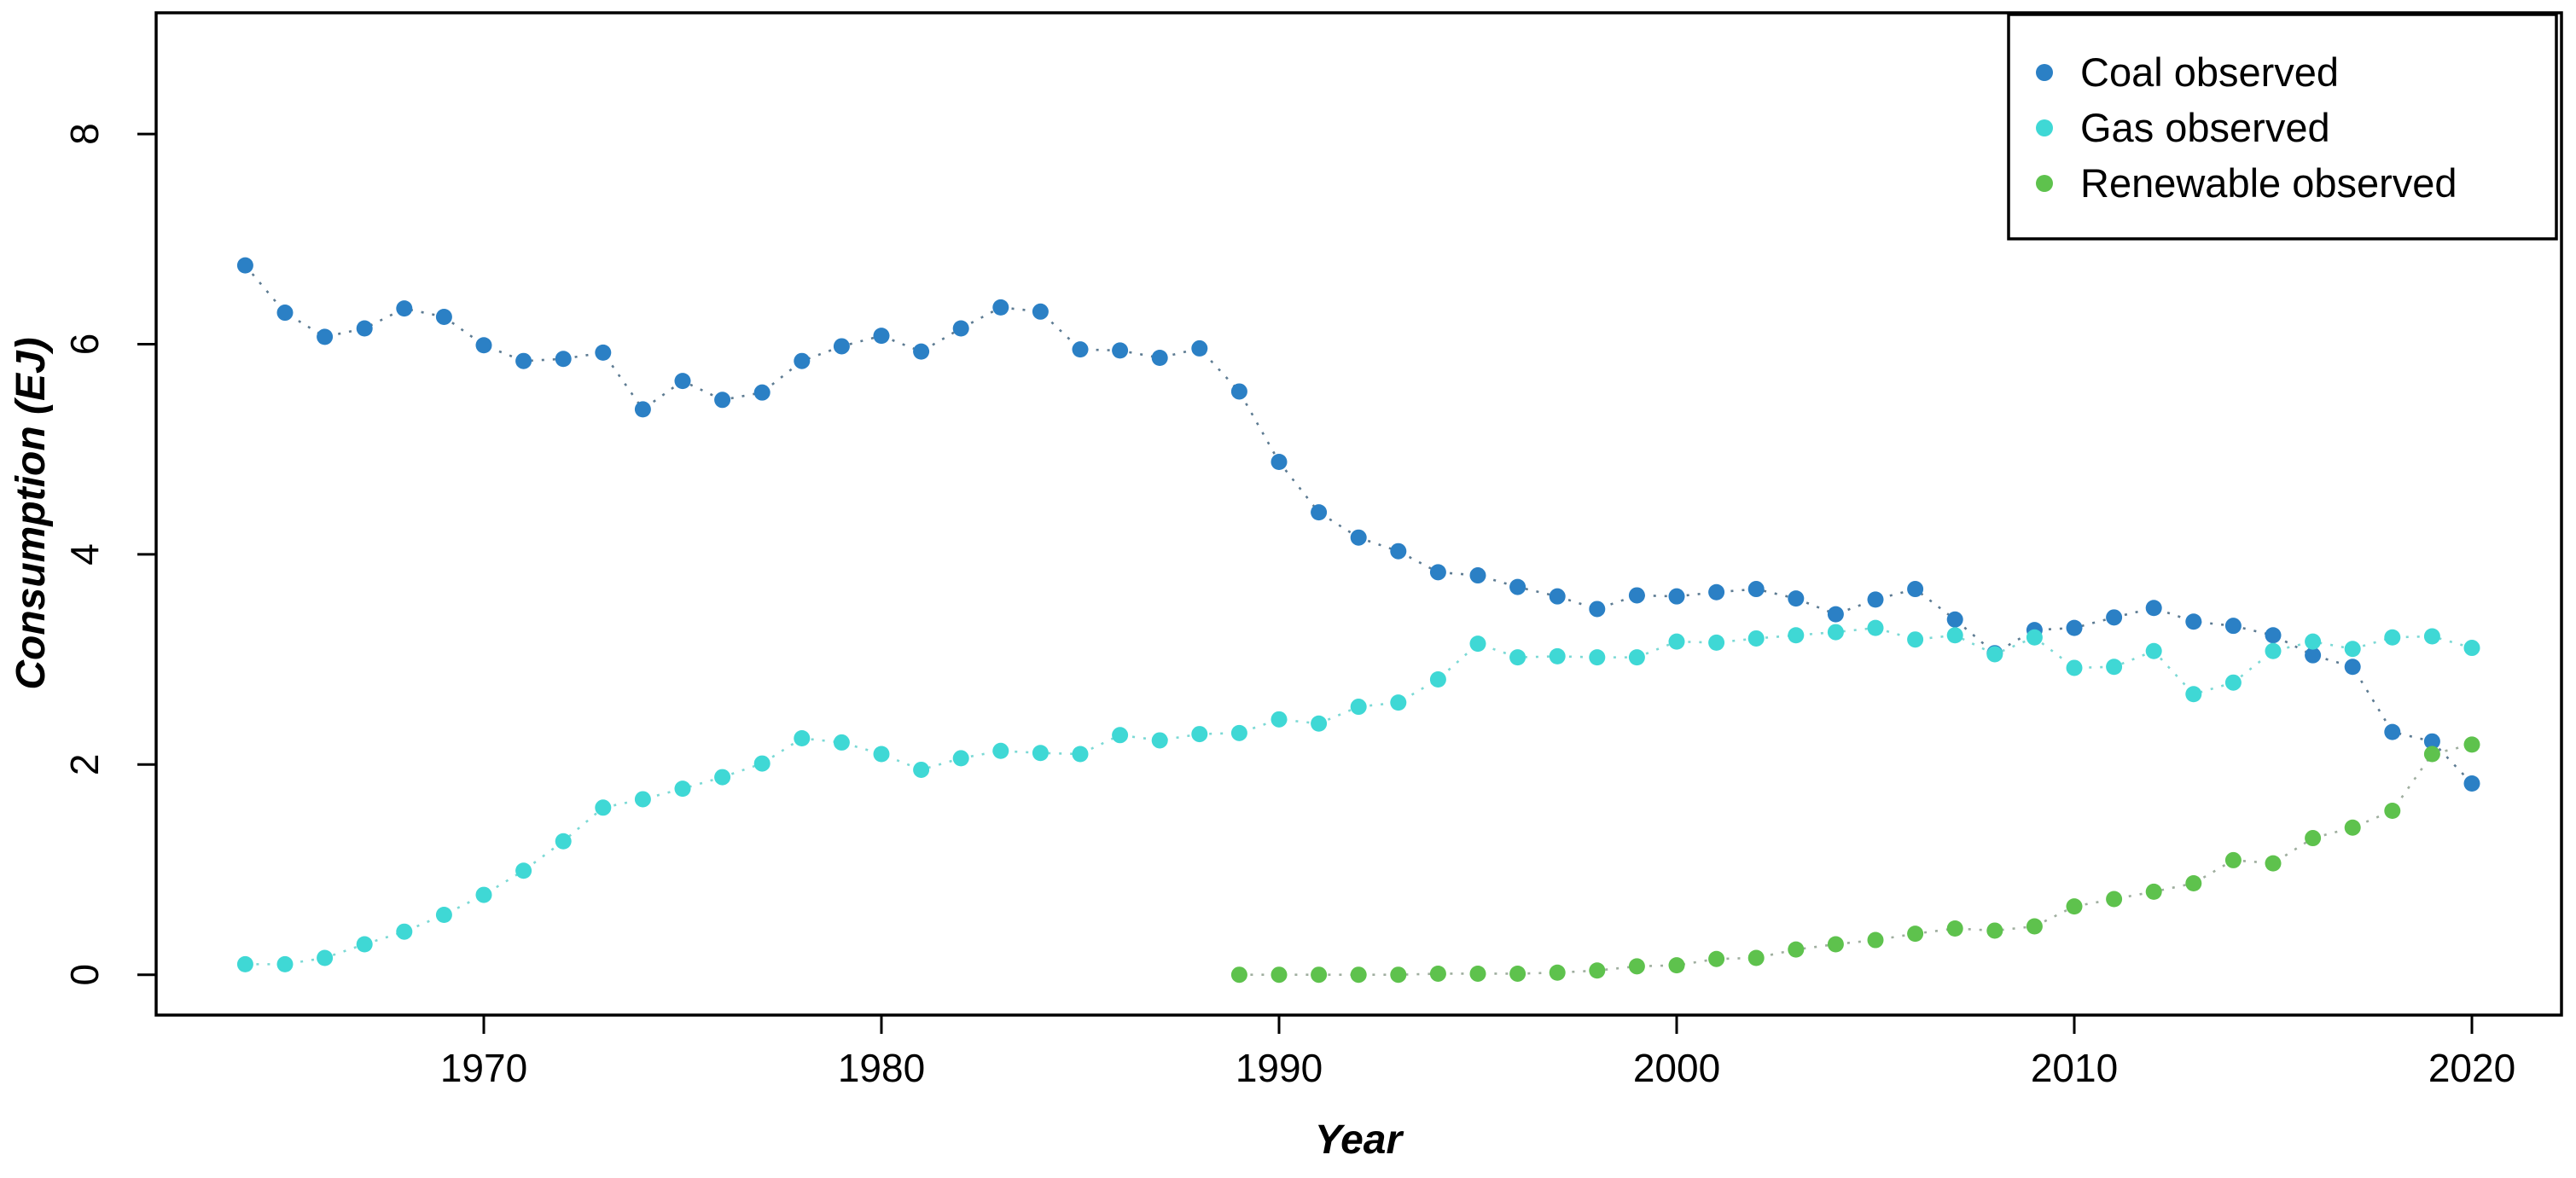 This screenshot has width=2576, height=1178. What do you see at coordinates (325, 336) in the screenshot?
I see `coal-point-1966` at bounding box center [325, 336].